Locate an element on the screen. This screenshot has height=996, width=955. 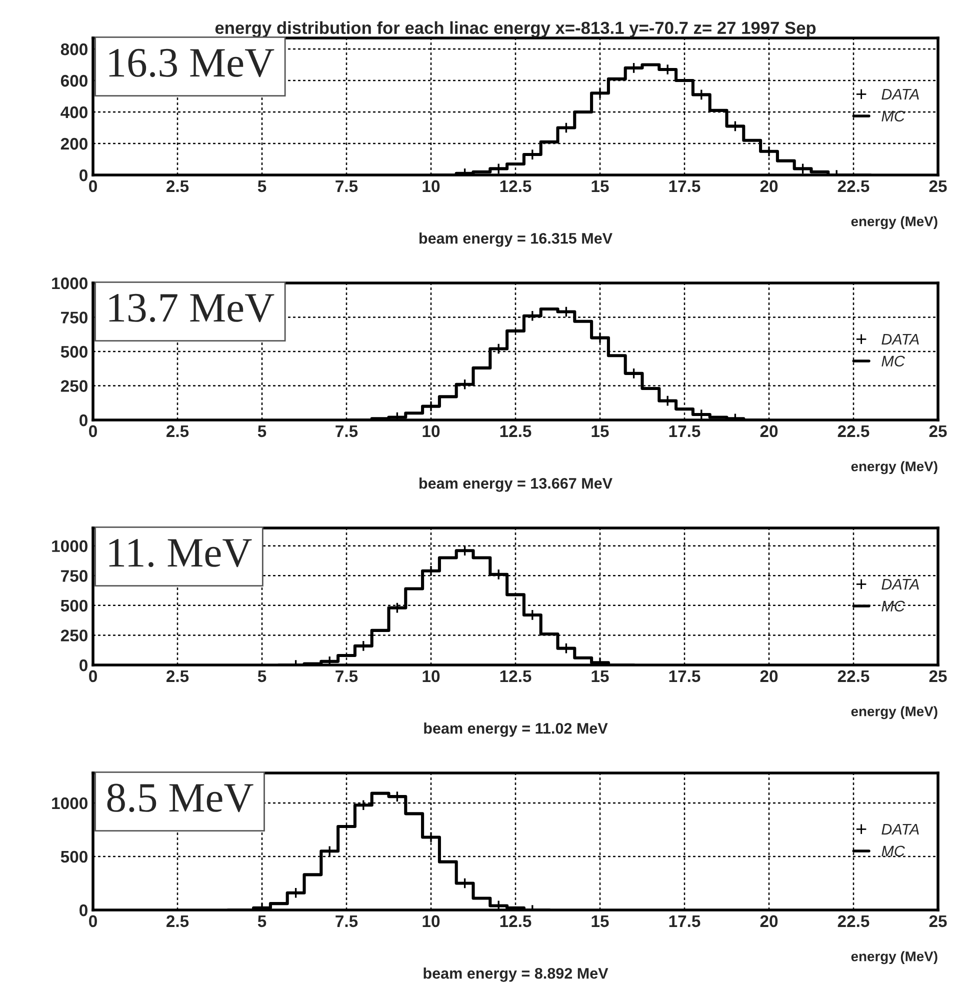
text: beam energy = 13.667 MeV is located at coordinates (515, 485).